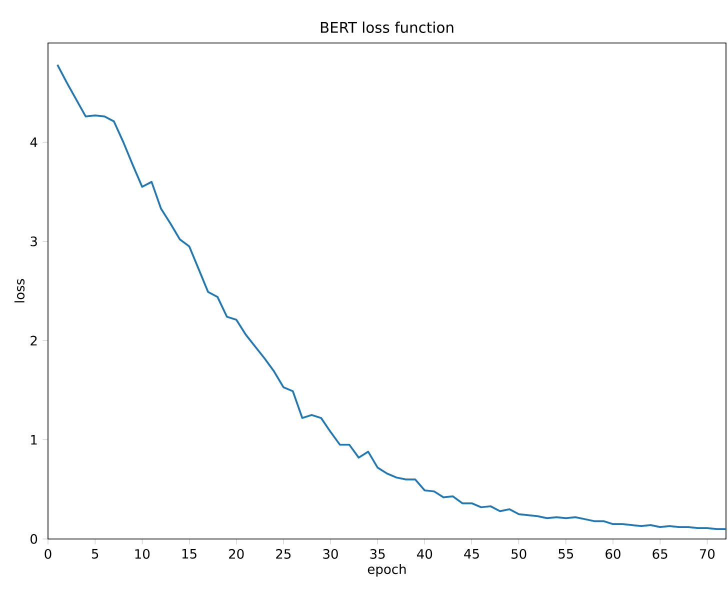  What do you see at coordinates (48, 554) in the screenshot?
I see `x-tick-label: 0` at bounding box center [48, 554].